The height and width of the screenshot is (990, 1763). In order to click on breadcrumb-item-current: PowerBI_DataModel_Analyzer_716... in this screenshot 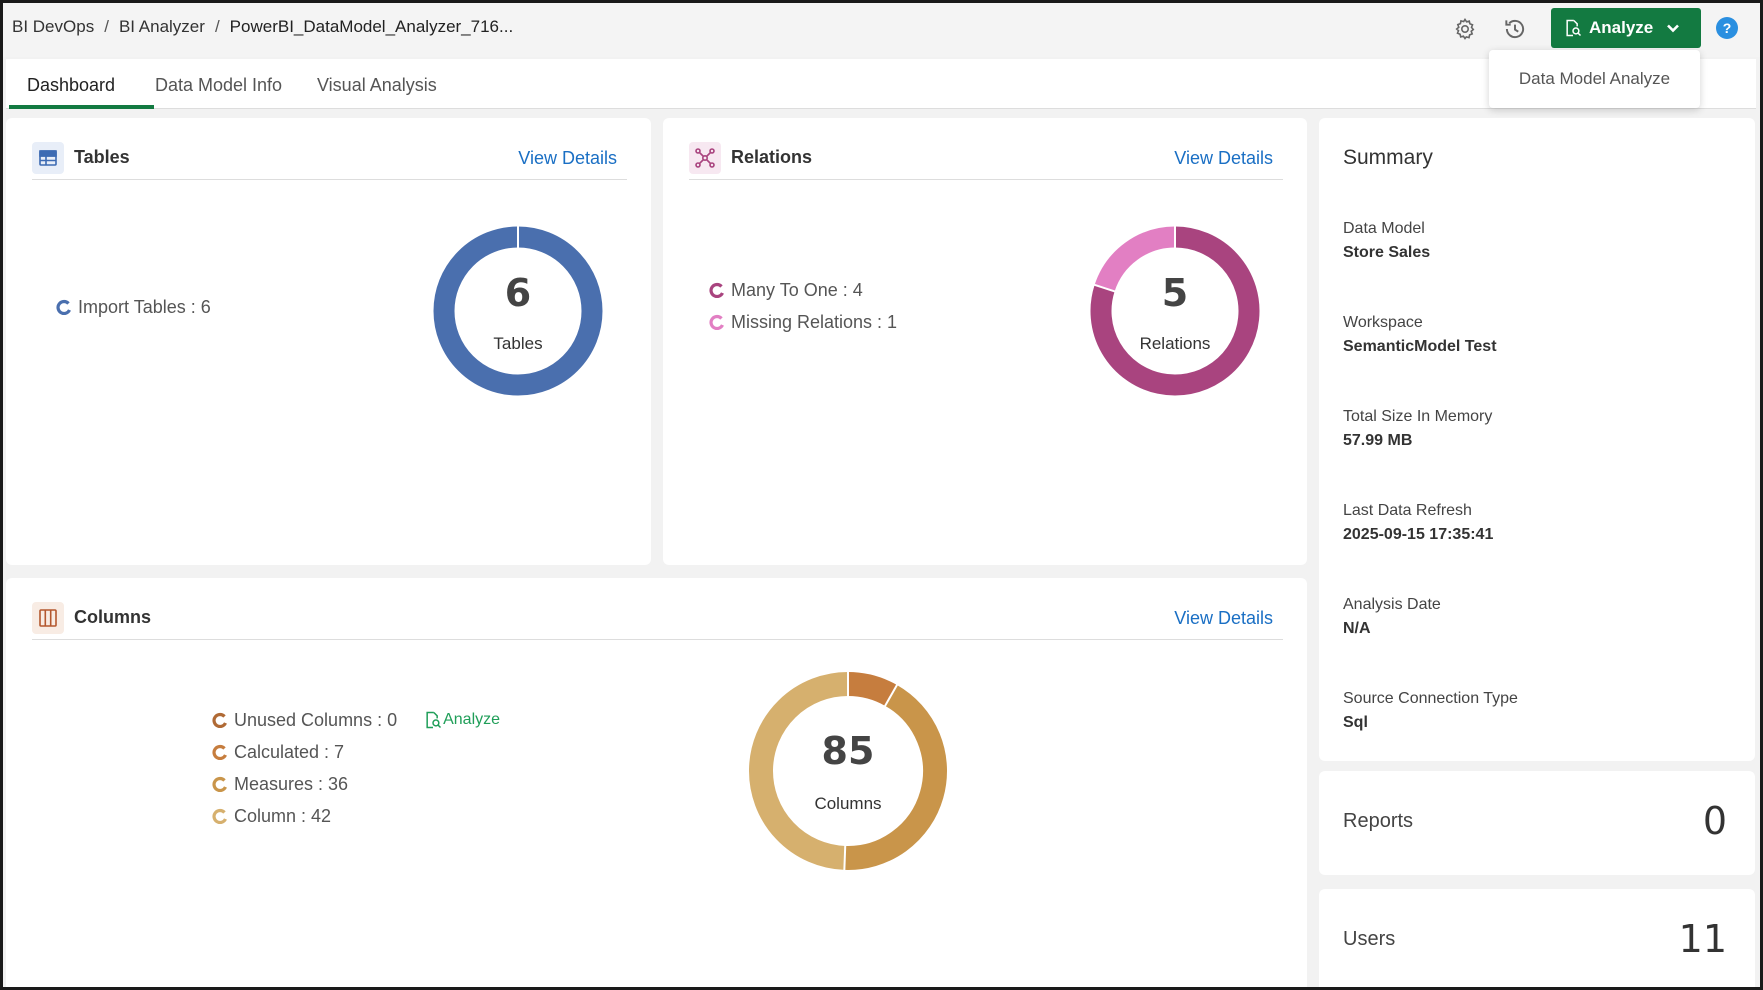, I will do `click(371, 26)`.